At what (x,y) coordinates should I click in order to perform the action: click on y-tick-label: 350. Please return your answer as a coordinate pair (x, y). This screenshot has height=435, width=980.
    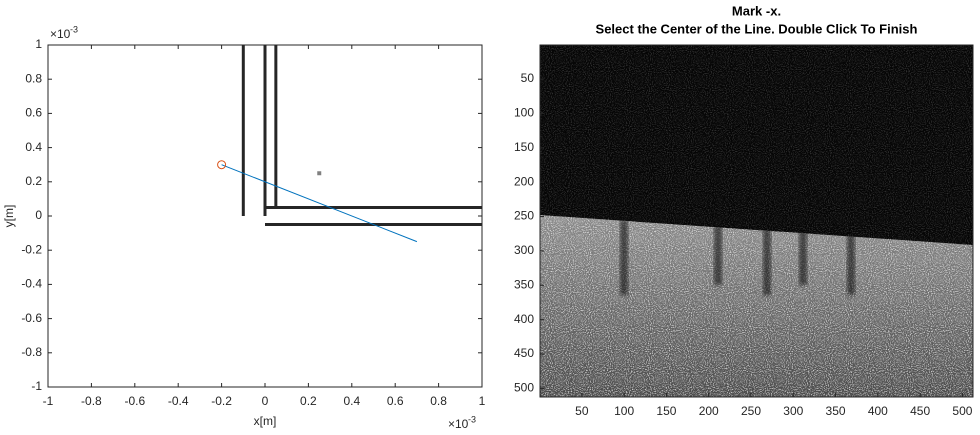
    Looking at the image, I should click on (524, 284).